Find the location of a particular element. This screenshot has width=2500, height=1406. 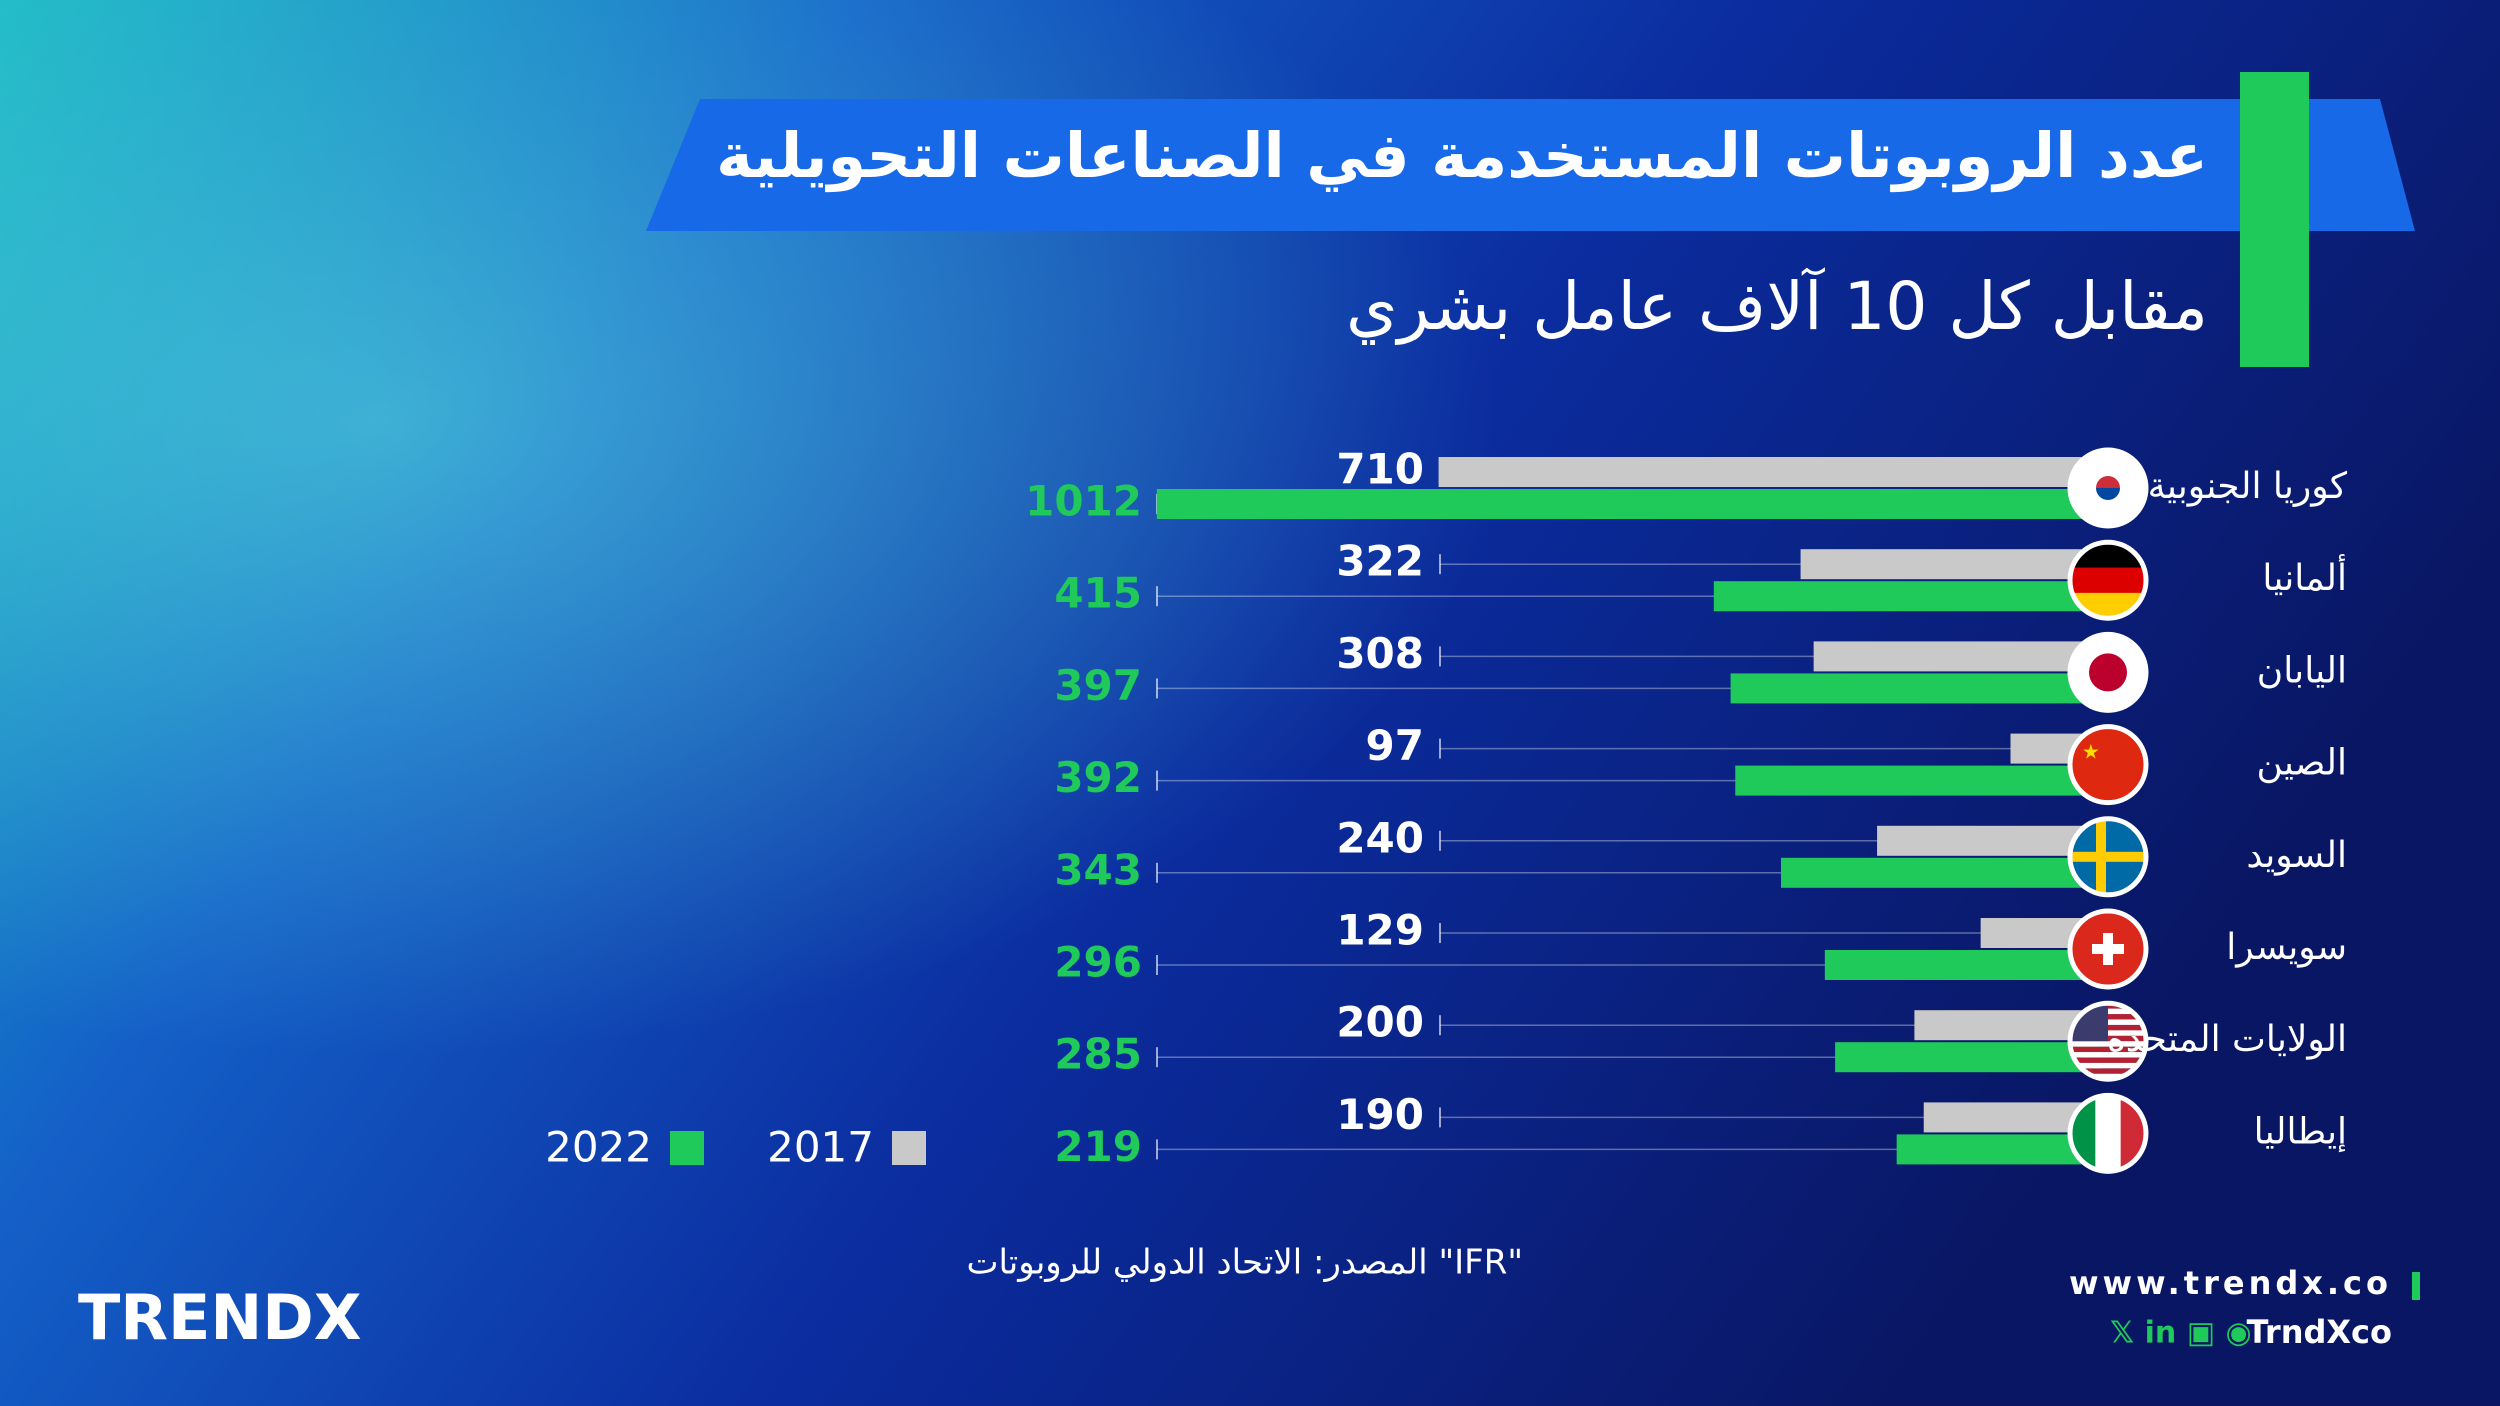

value-label: 190 is located at coordinates (1380, 1114).